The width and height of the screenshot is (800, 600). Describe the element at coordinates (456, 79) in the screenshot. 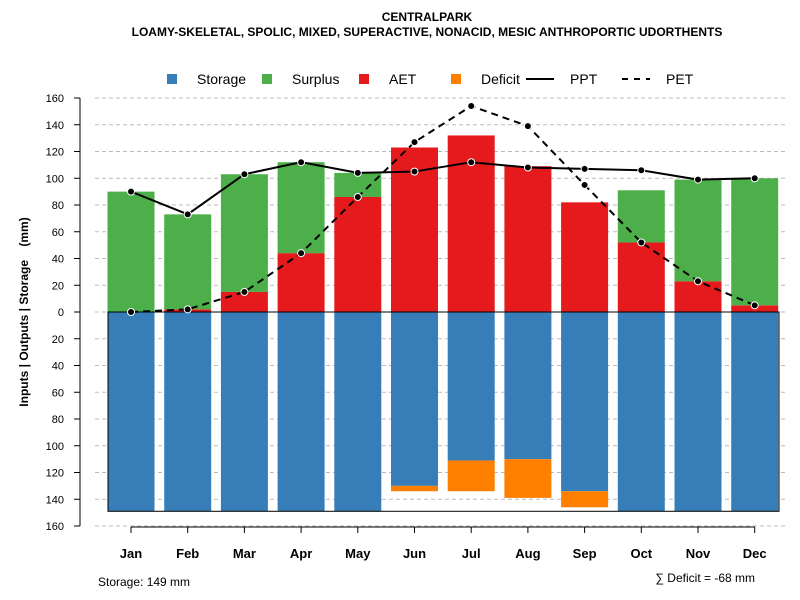

I see `deficit-legend-swatch` at that location.